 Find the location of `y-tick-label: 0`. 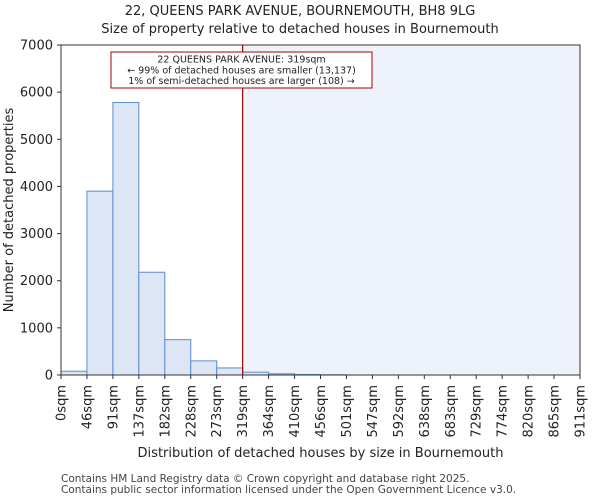

y-tick-label: 0 is located at coordinates (49, 376).